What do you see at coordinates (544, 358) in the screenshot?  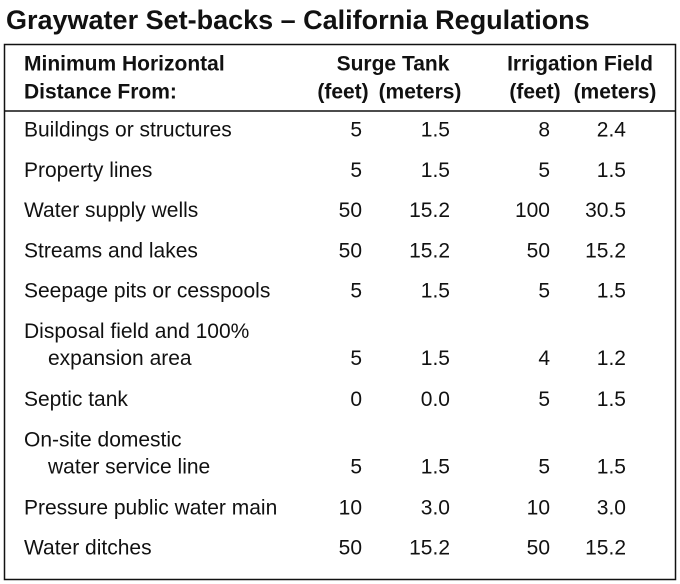 I see `cell-value: 4` at bounding box center [544, 358].